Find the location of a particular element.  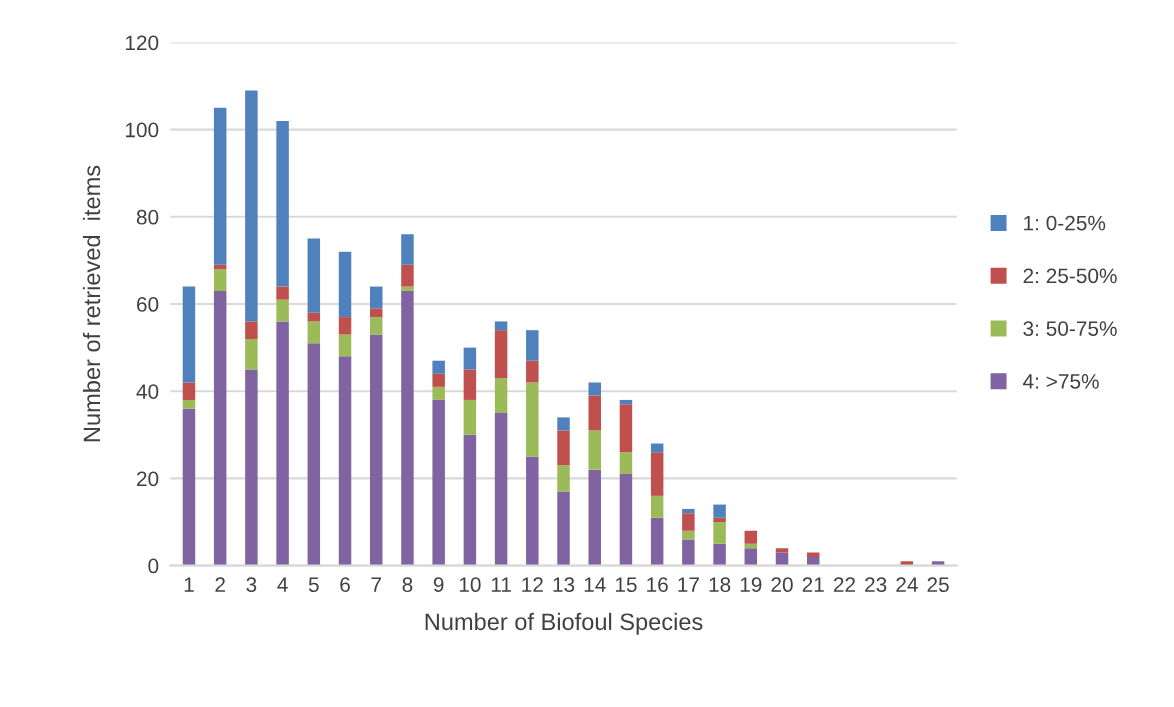

x-tick-label: 23 is located at coordinates (876, 585).